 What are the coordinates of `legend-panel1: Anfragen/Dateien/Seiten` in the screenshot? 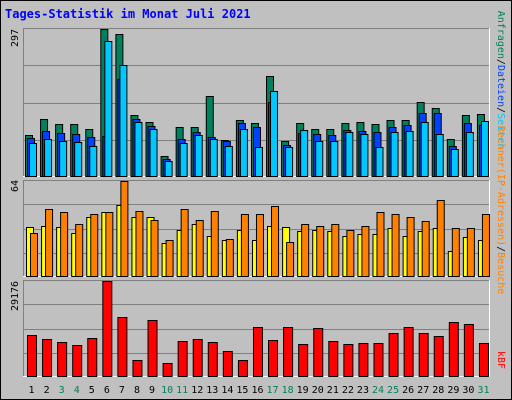 It's located at (500, 80).